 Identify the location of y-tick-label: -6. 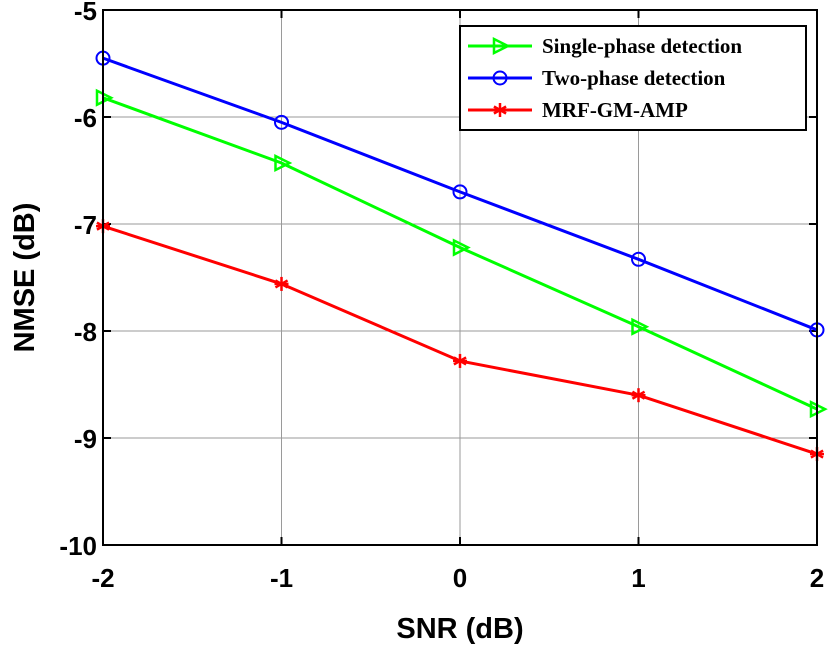
(85, 118).